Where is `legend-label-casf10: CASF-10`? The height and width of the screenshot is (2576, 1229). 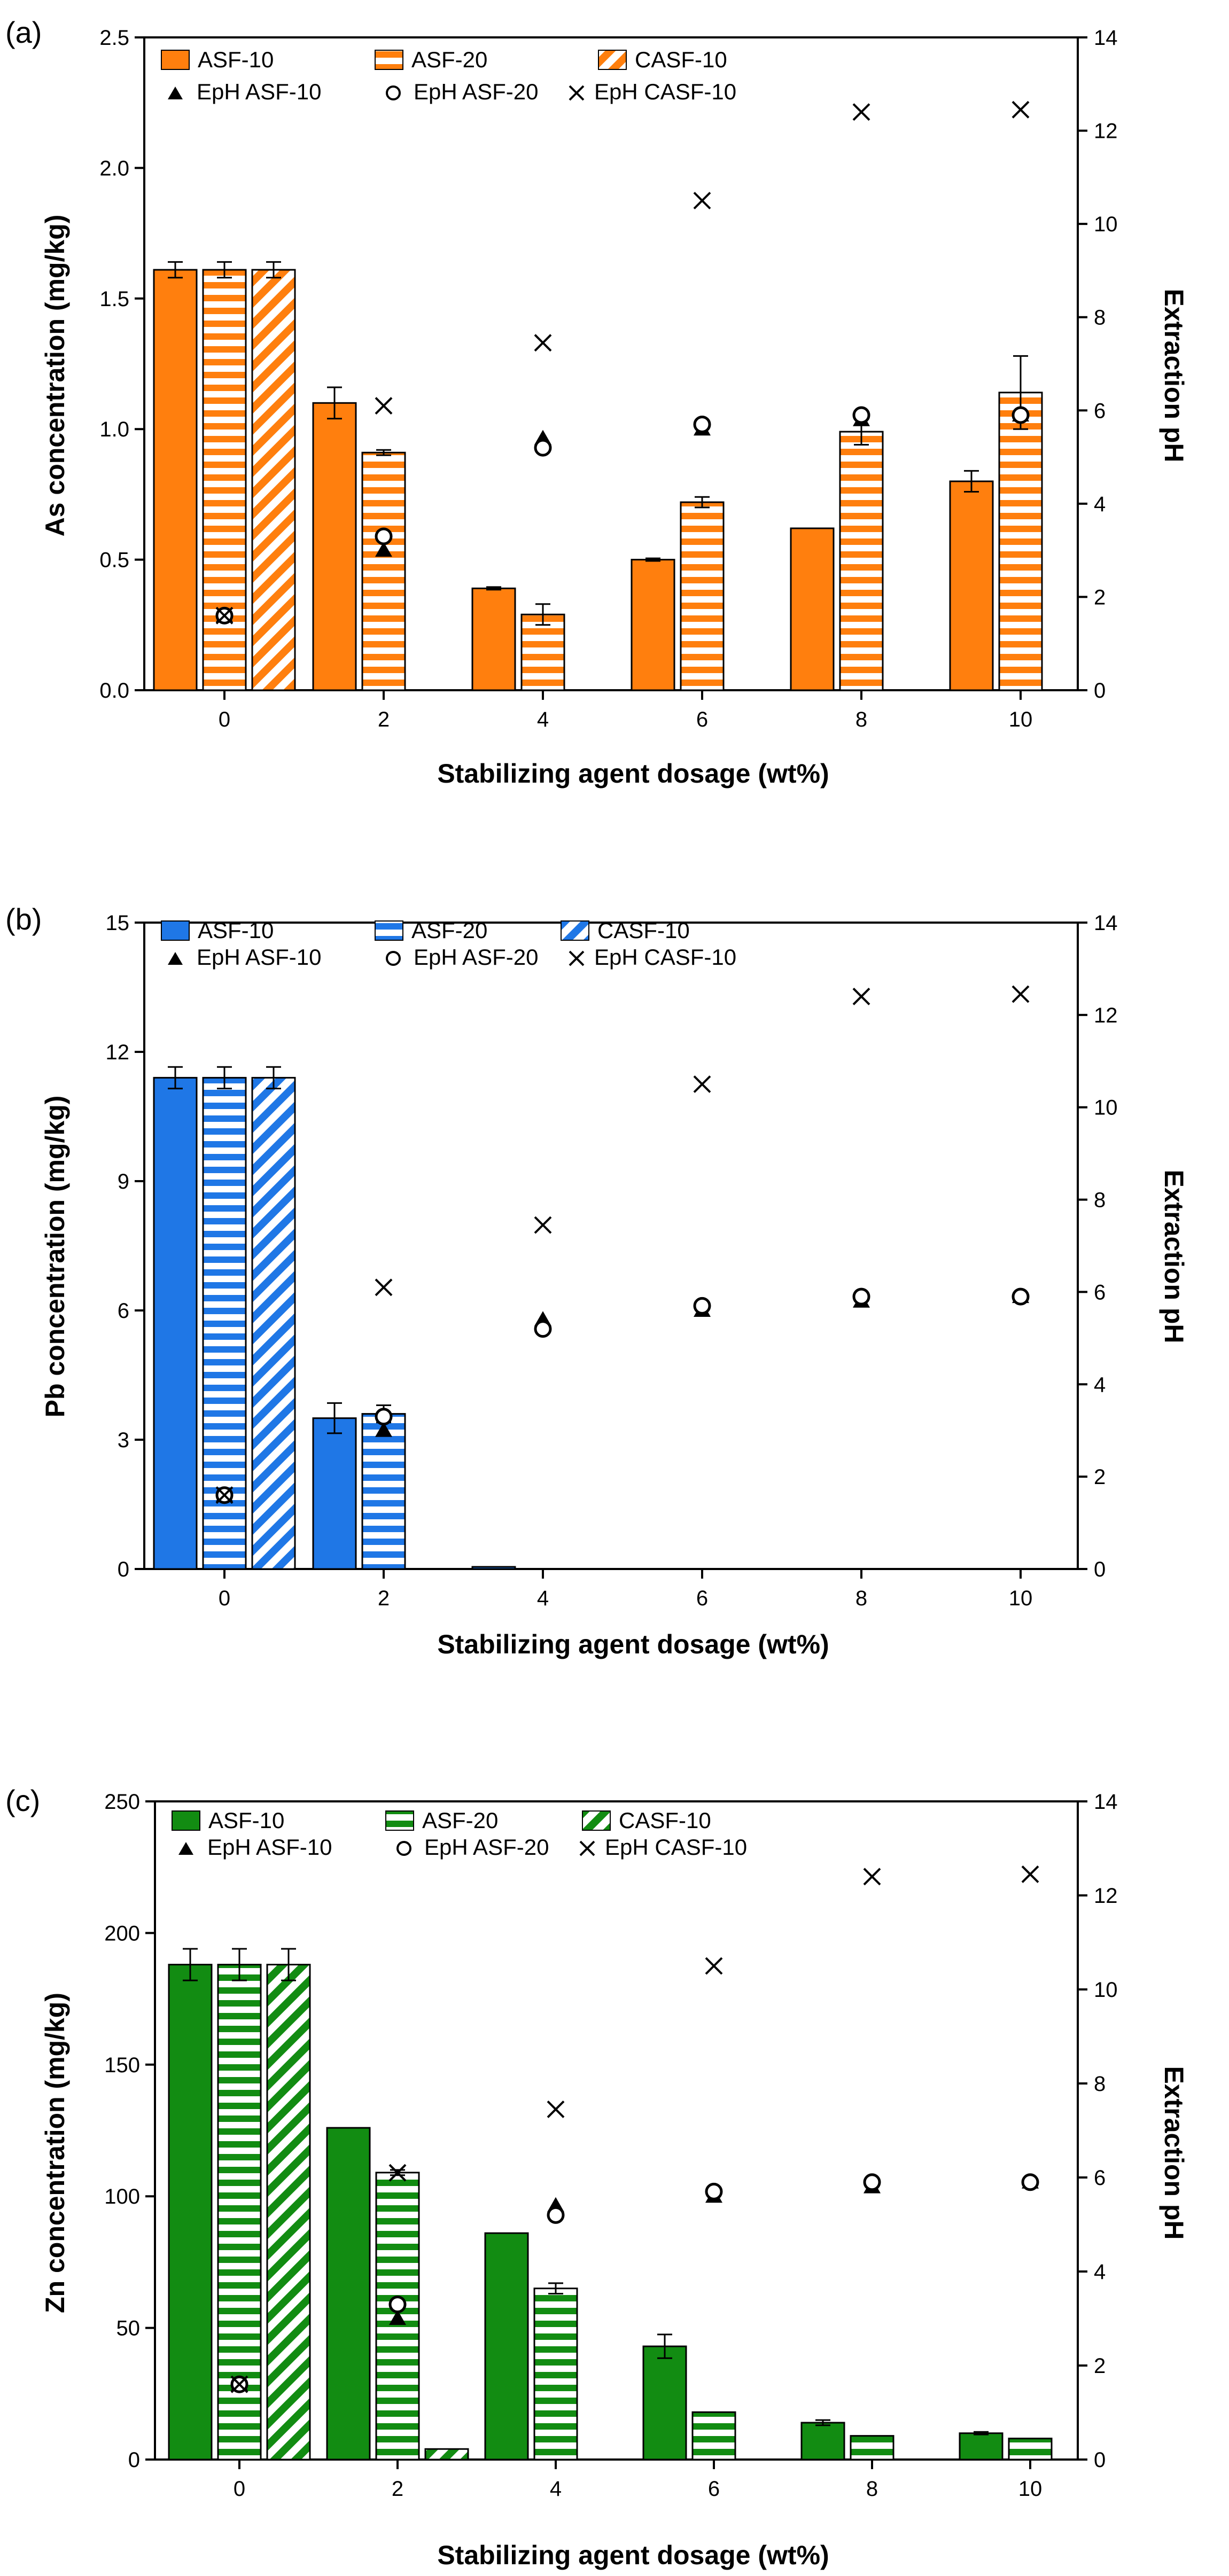
legend-label-casf10: CASF-10 is located at coordinates (643, 930).